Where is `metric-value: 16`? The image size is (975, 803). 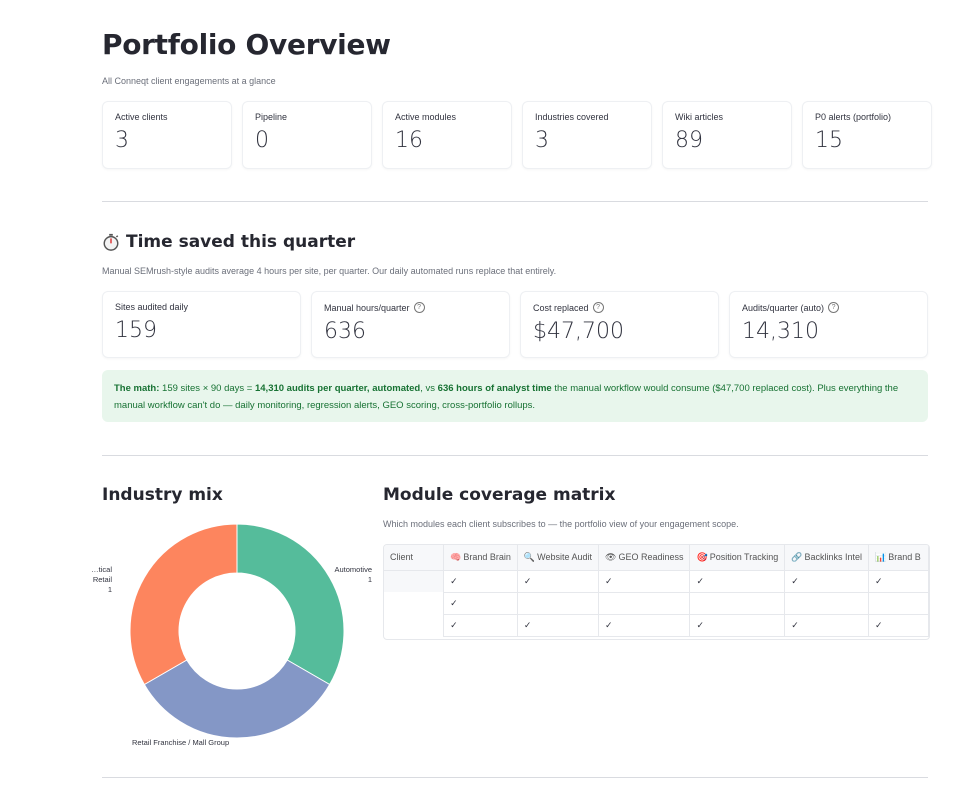 metric-value: 16 is located at coordinates (409, 140).